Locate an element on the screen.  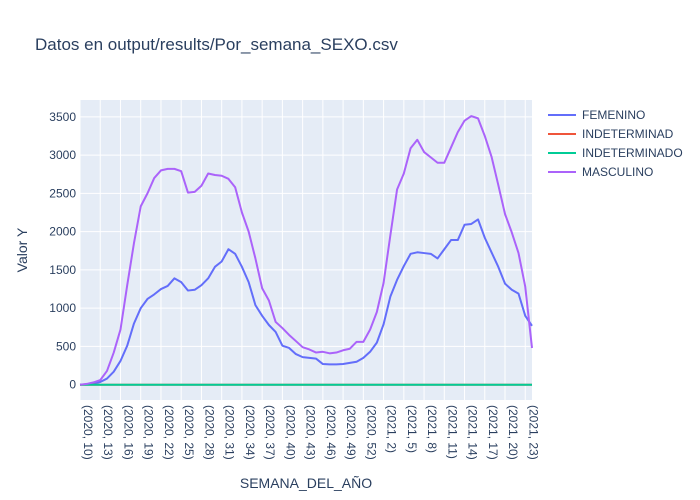
y-tick-label: 3500 is located at coordinates (62, 117).